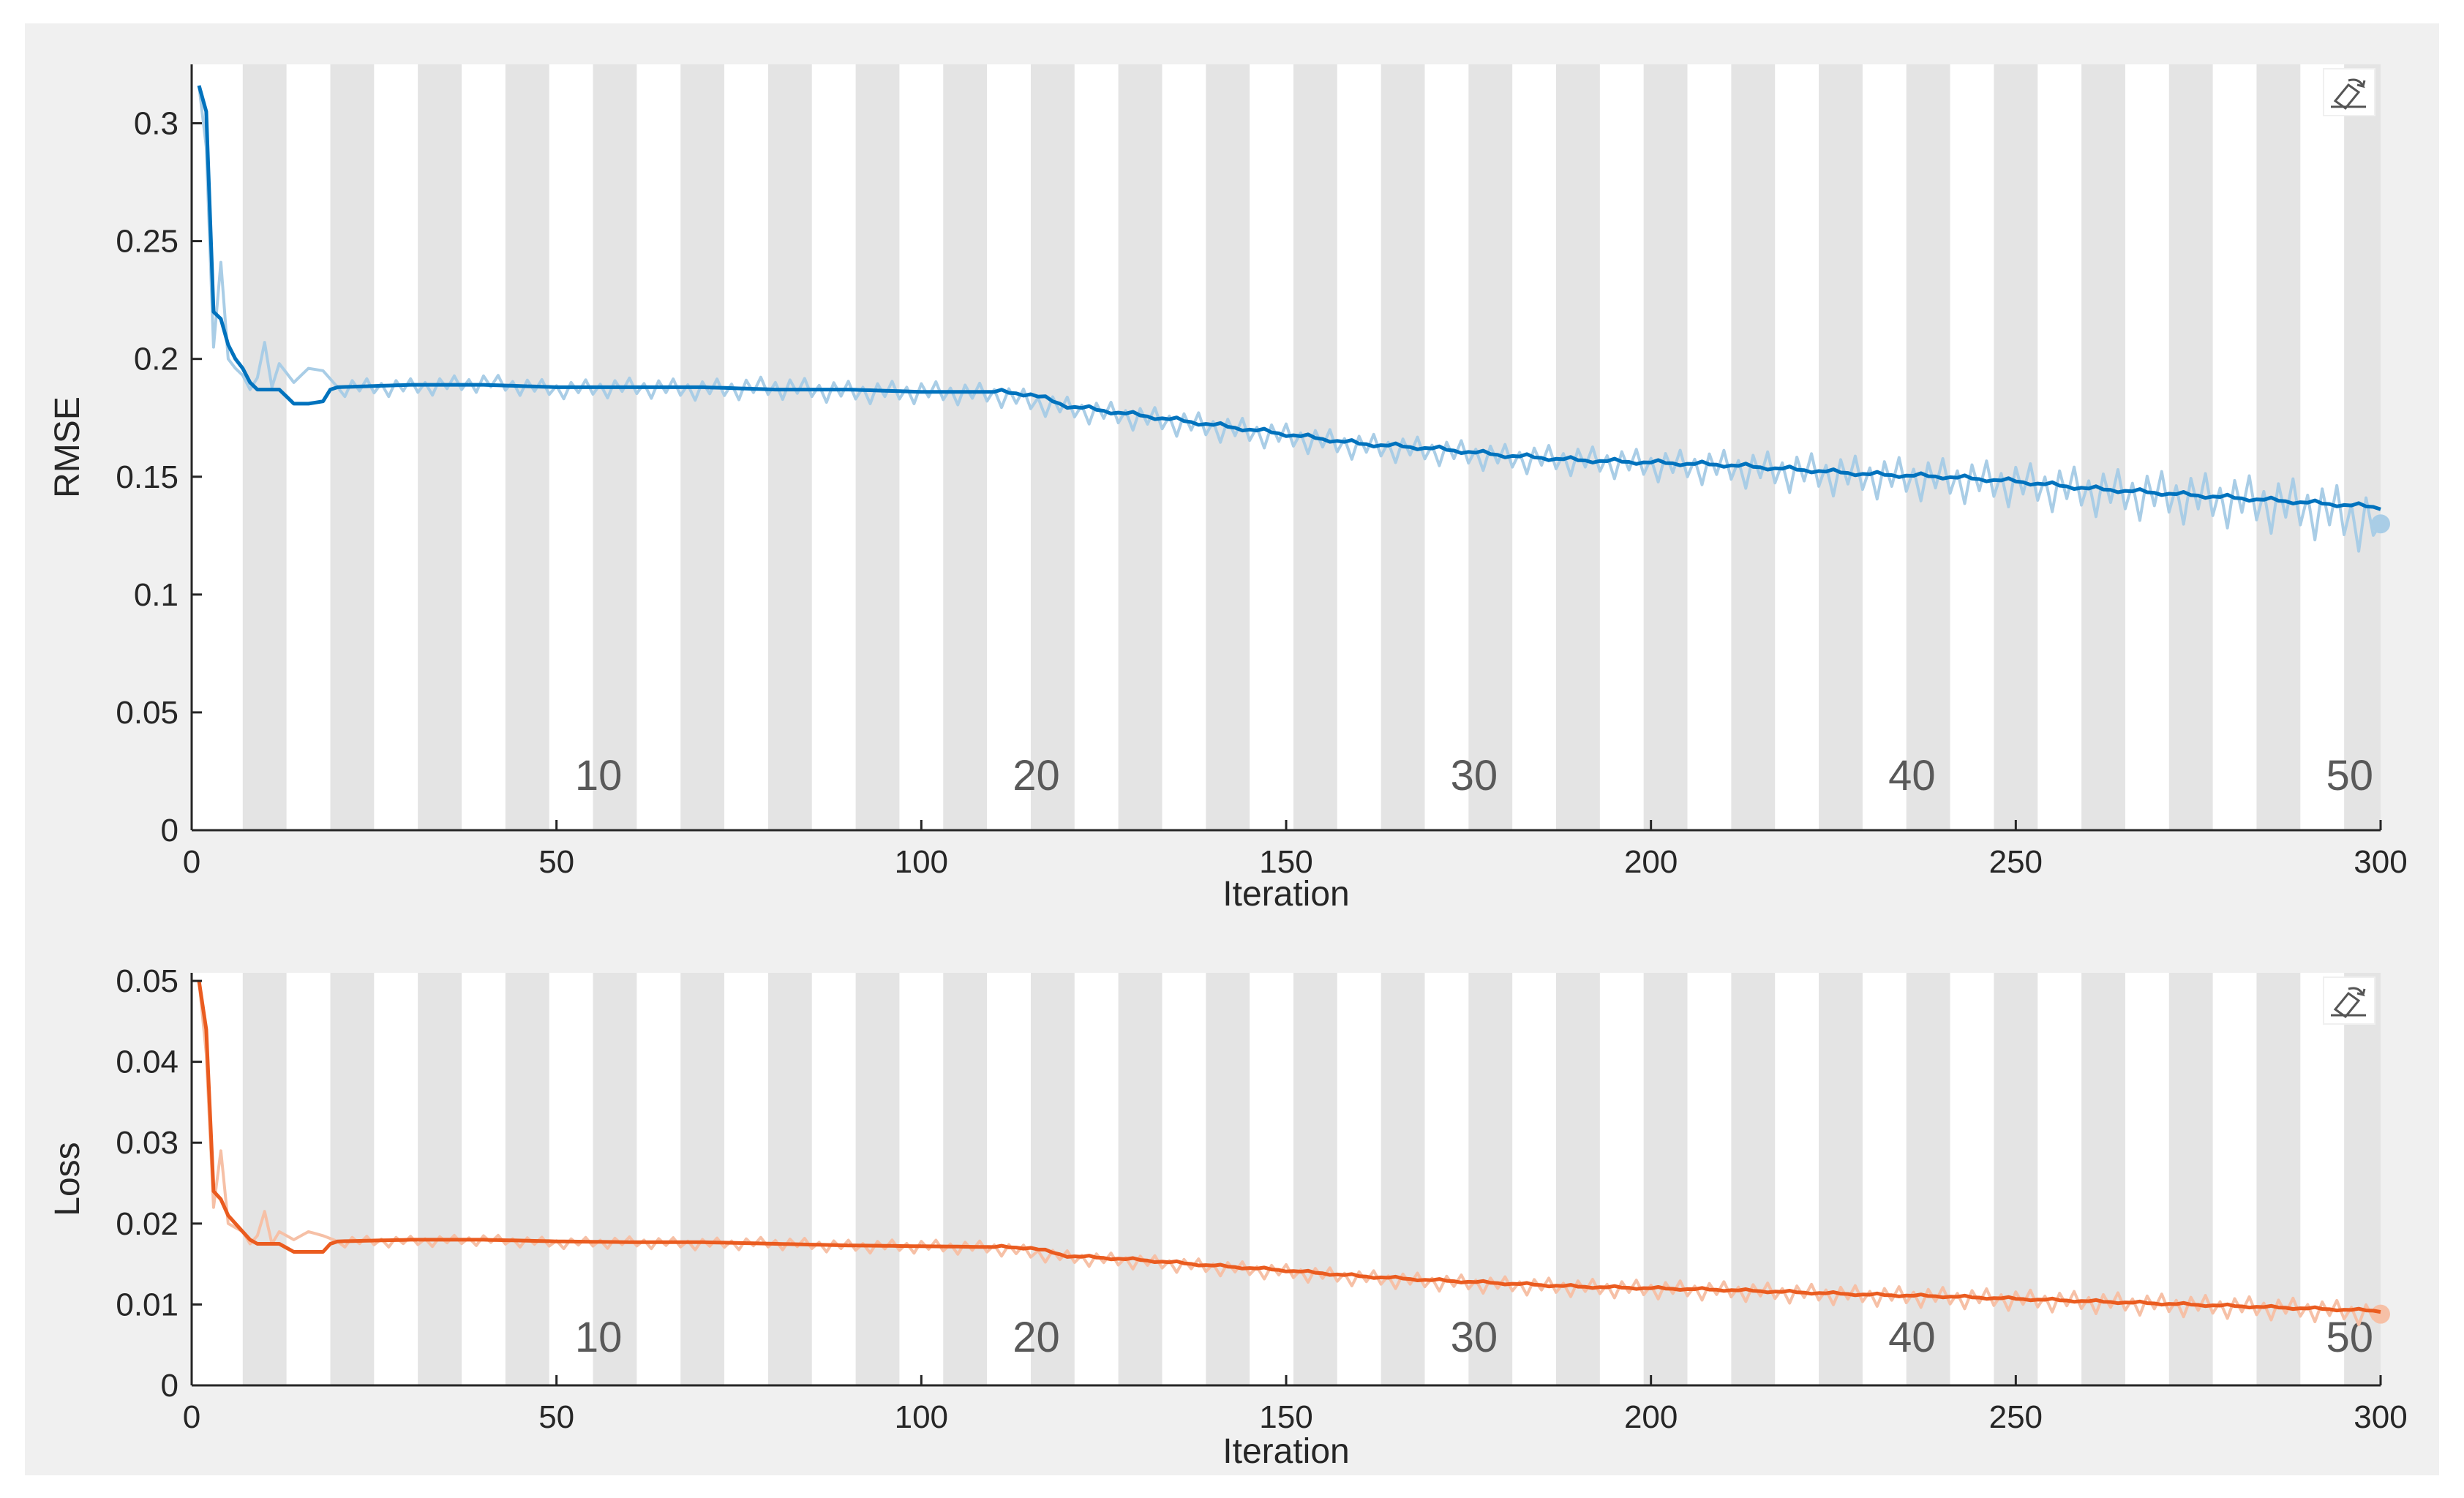  What do you see at coordinates (156, 595) in the screenshot?
I see `y-tick-label: 0.1` at bounding box center [156, 595].